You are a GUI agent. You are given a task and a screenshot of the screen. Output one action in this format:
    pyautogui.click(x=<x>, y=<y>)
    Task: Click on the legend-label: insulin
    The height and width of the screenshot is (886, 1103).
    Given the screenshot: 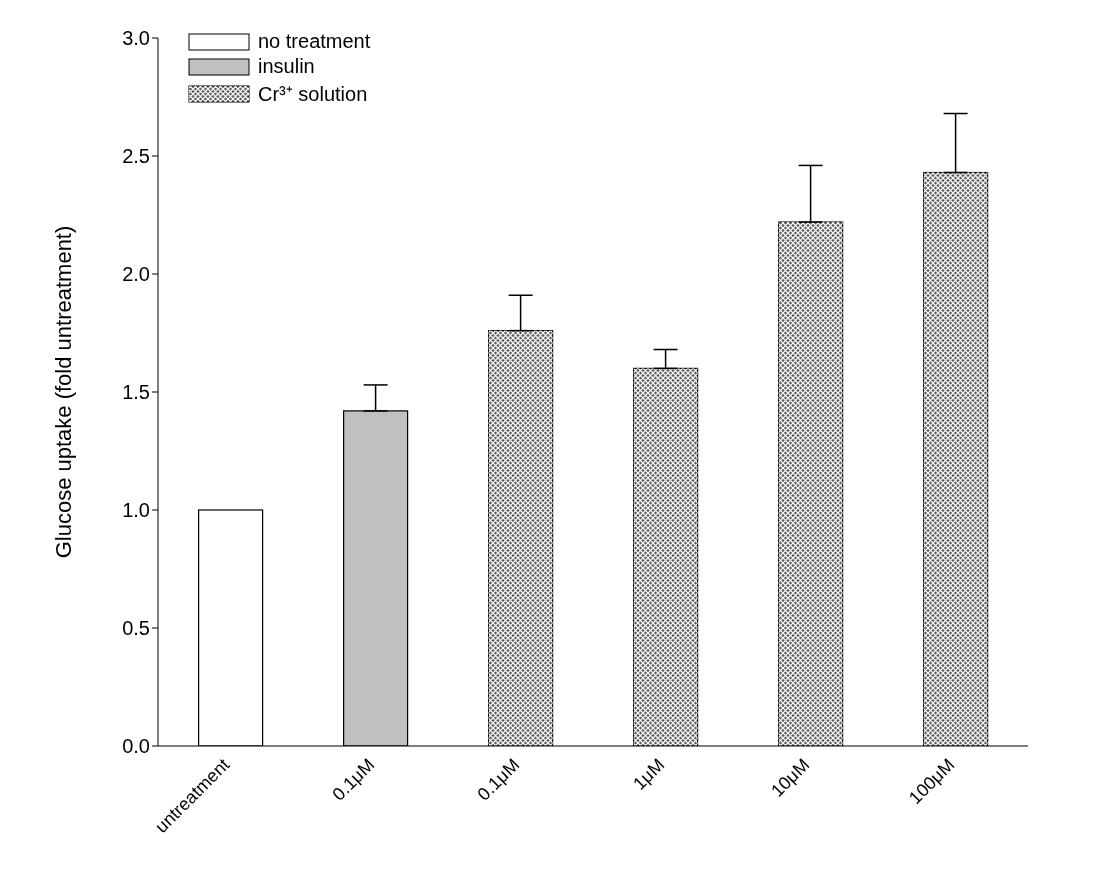 What is the action you would take?
    pyautogui.click(x=286, y=66)
    